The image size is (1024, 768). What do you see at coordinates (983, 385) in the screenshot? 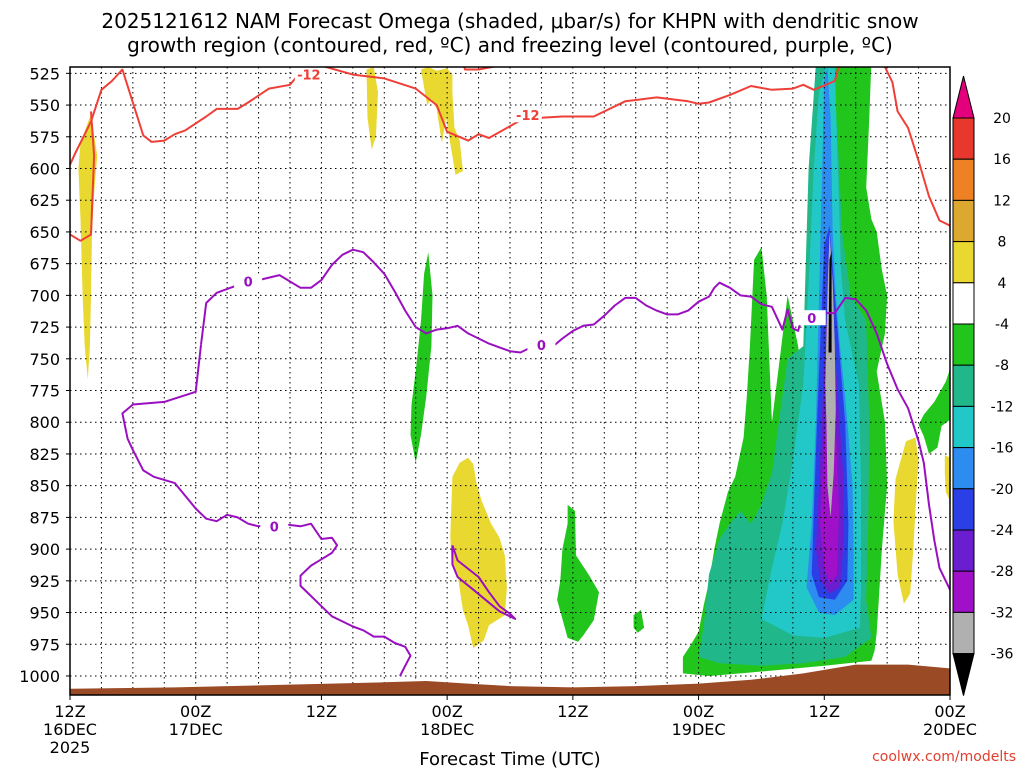
I see `colorbar: 20 16 12 8 4 -4 -8 -12 -16 -20 -24 -28 -32 -36` at bounding box center [983, 385].